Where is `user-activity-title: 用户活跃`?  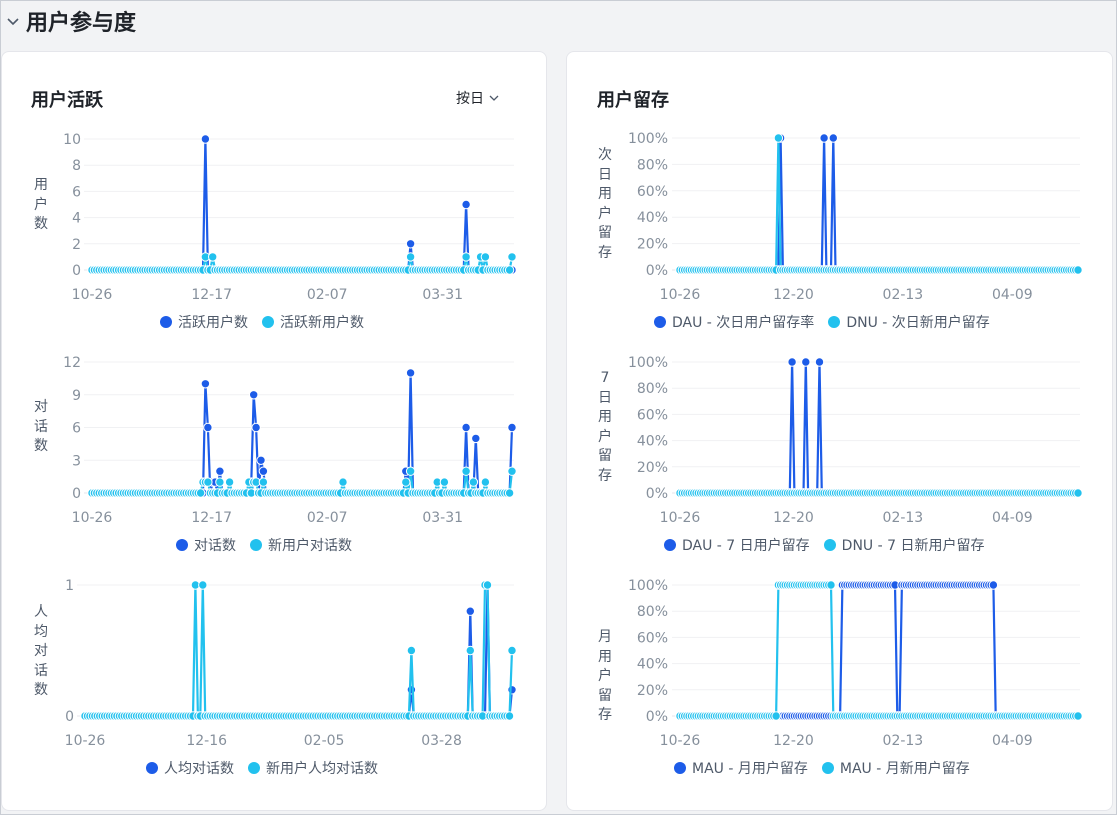 user-activity-title: 用户活跃 is located at coordinates (67, 100).